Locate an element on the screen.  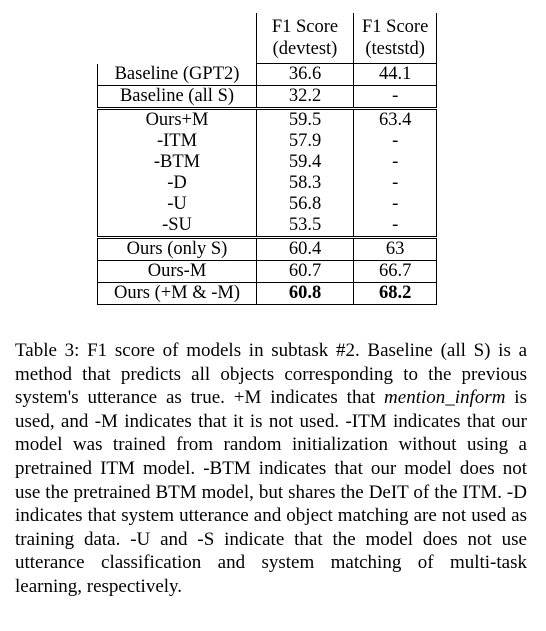
model-name-cell: Baseline (GPT2) is located at coordinates (177, 74).